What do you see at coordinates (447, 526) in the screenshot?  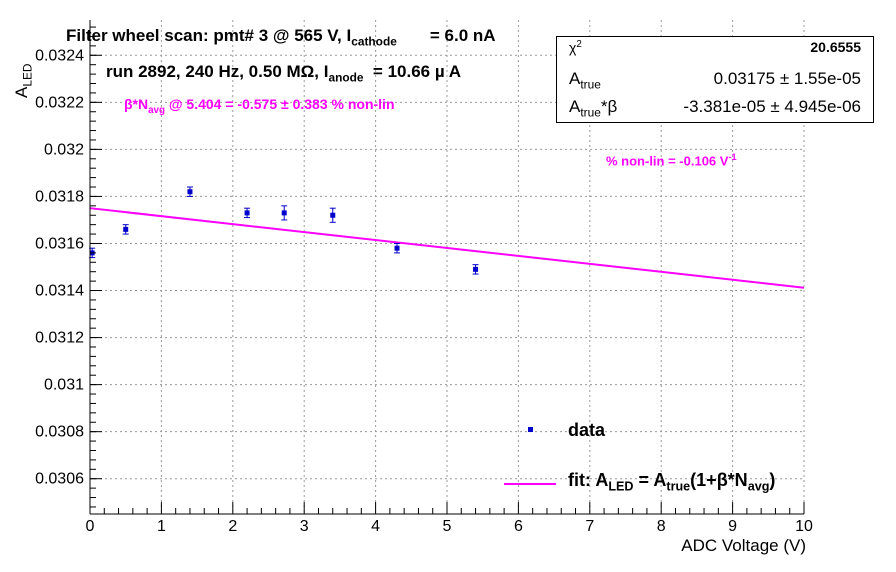 I see `x-tick-label: 5` at bounding box center [447, 526].